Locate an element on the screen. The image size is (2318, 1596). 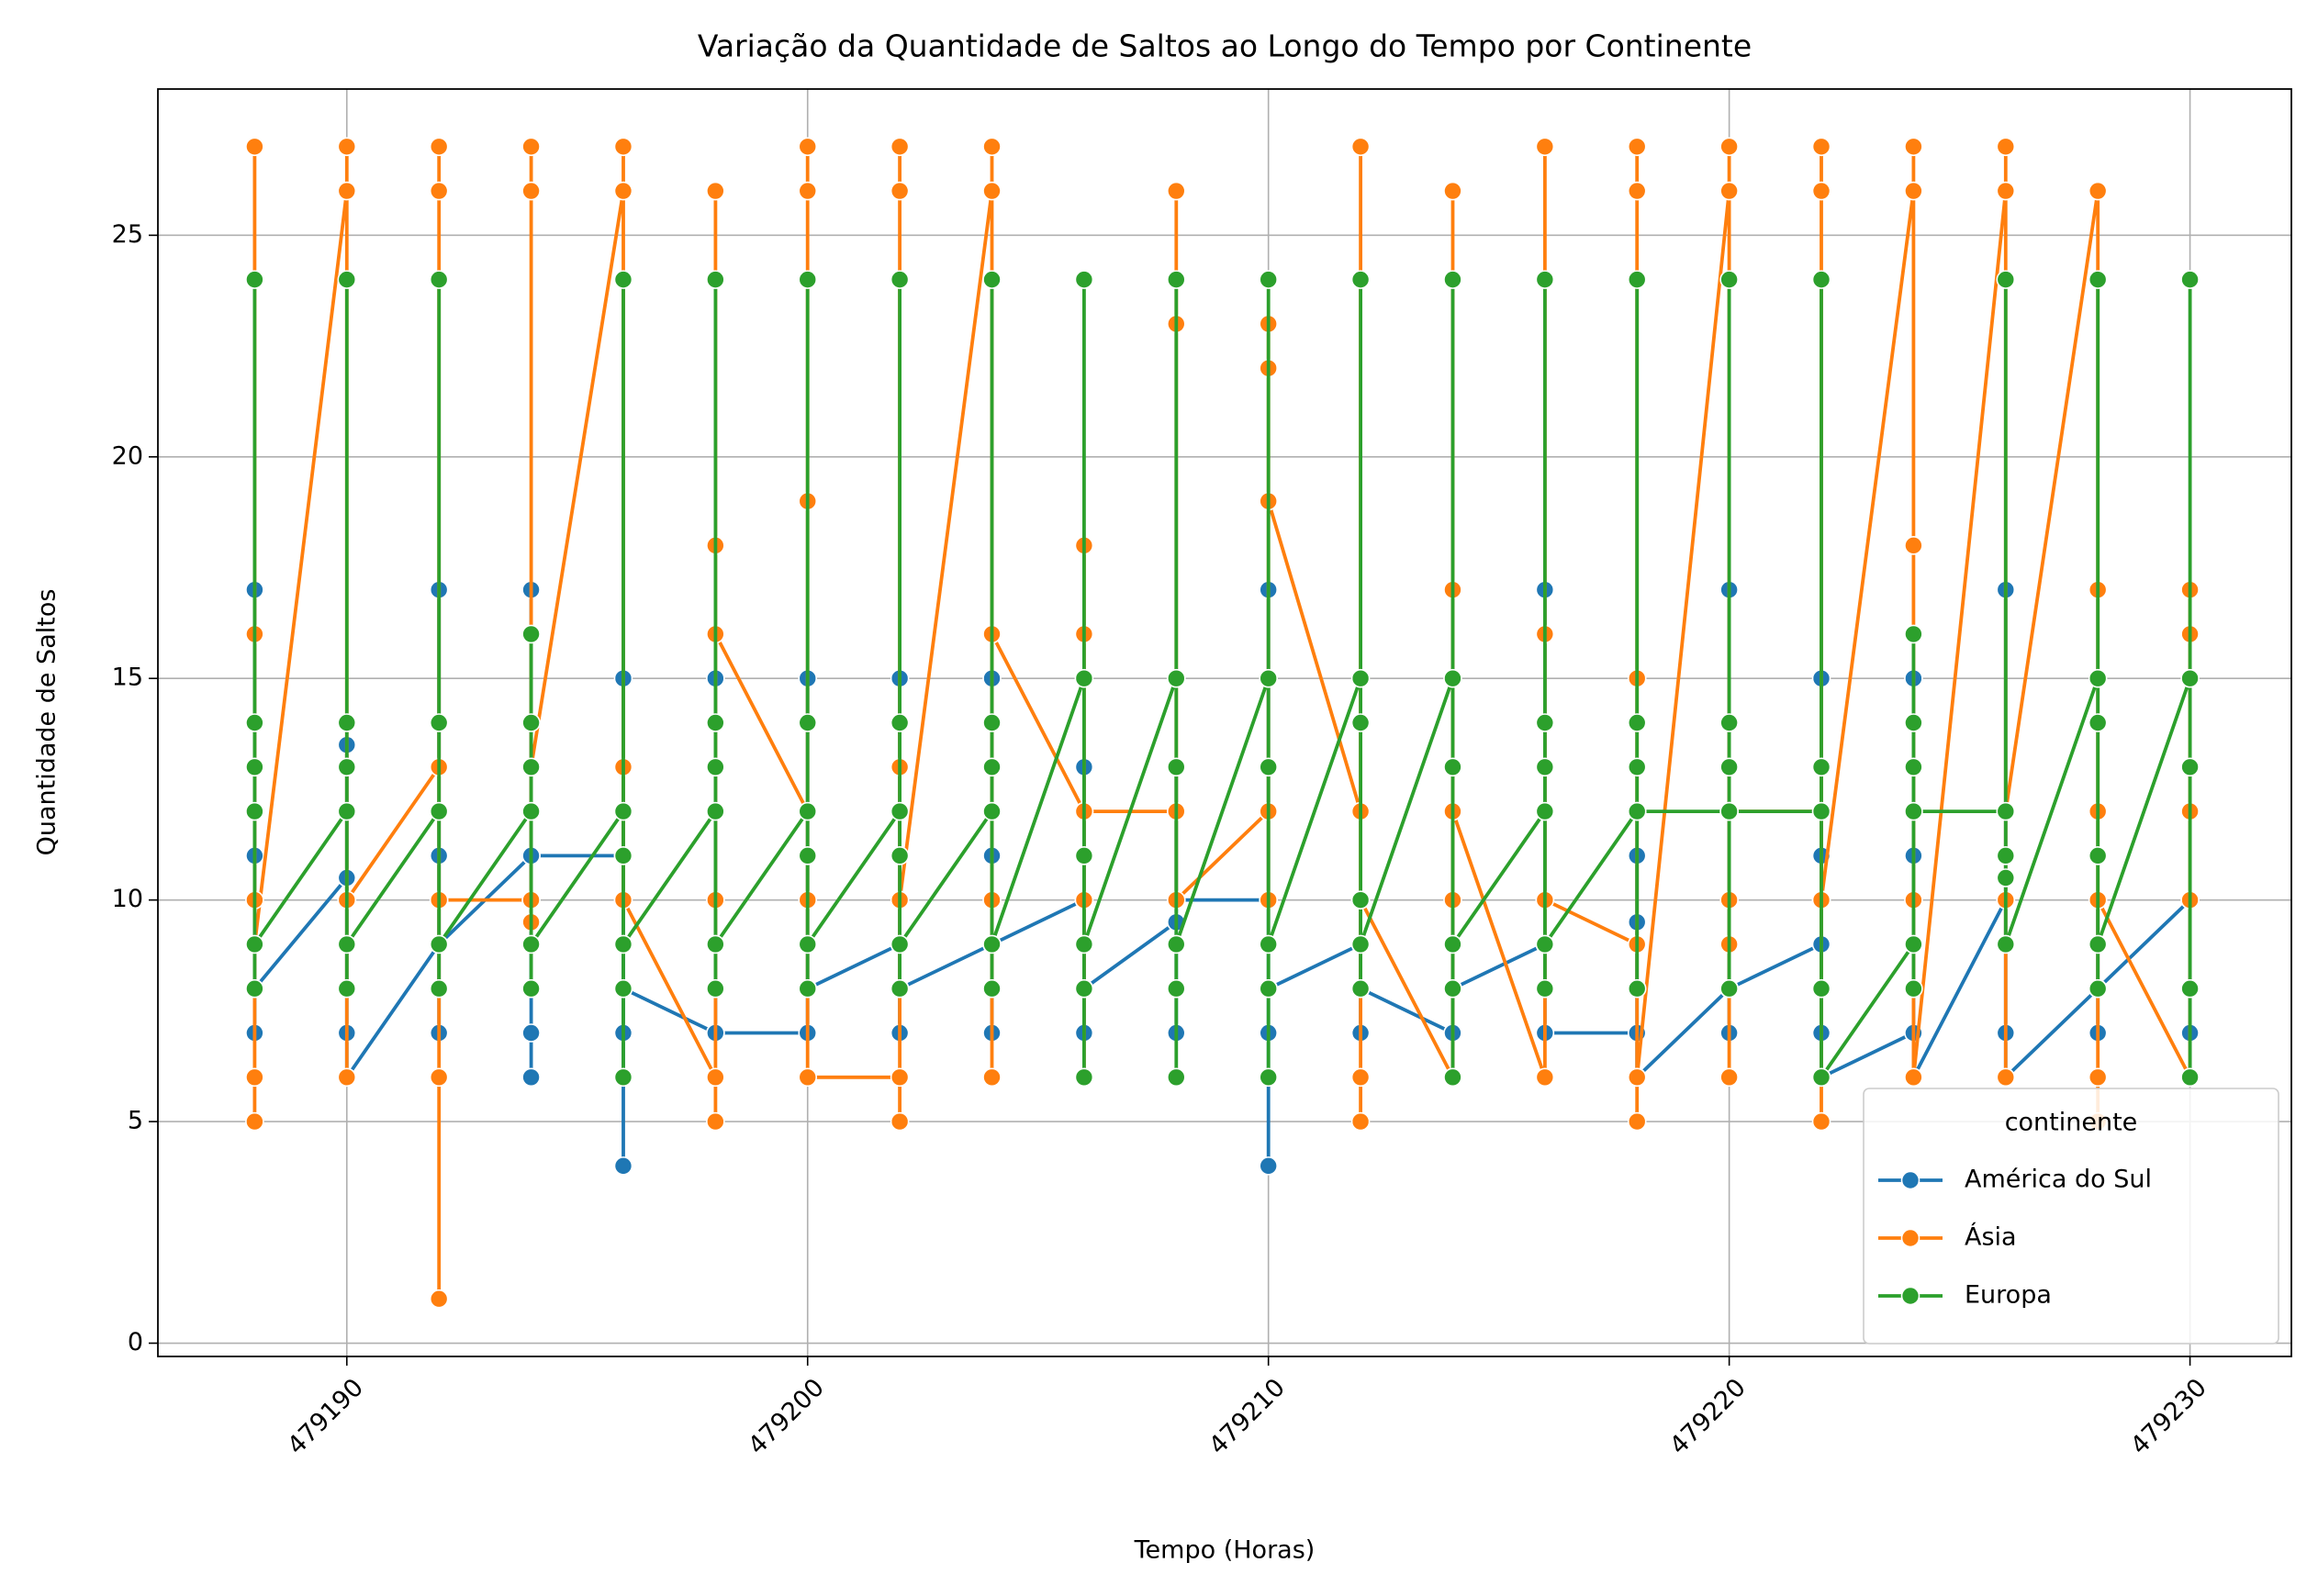
y-tick-label: 0 is located at coordinates (135, 1342).